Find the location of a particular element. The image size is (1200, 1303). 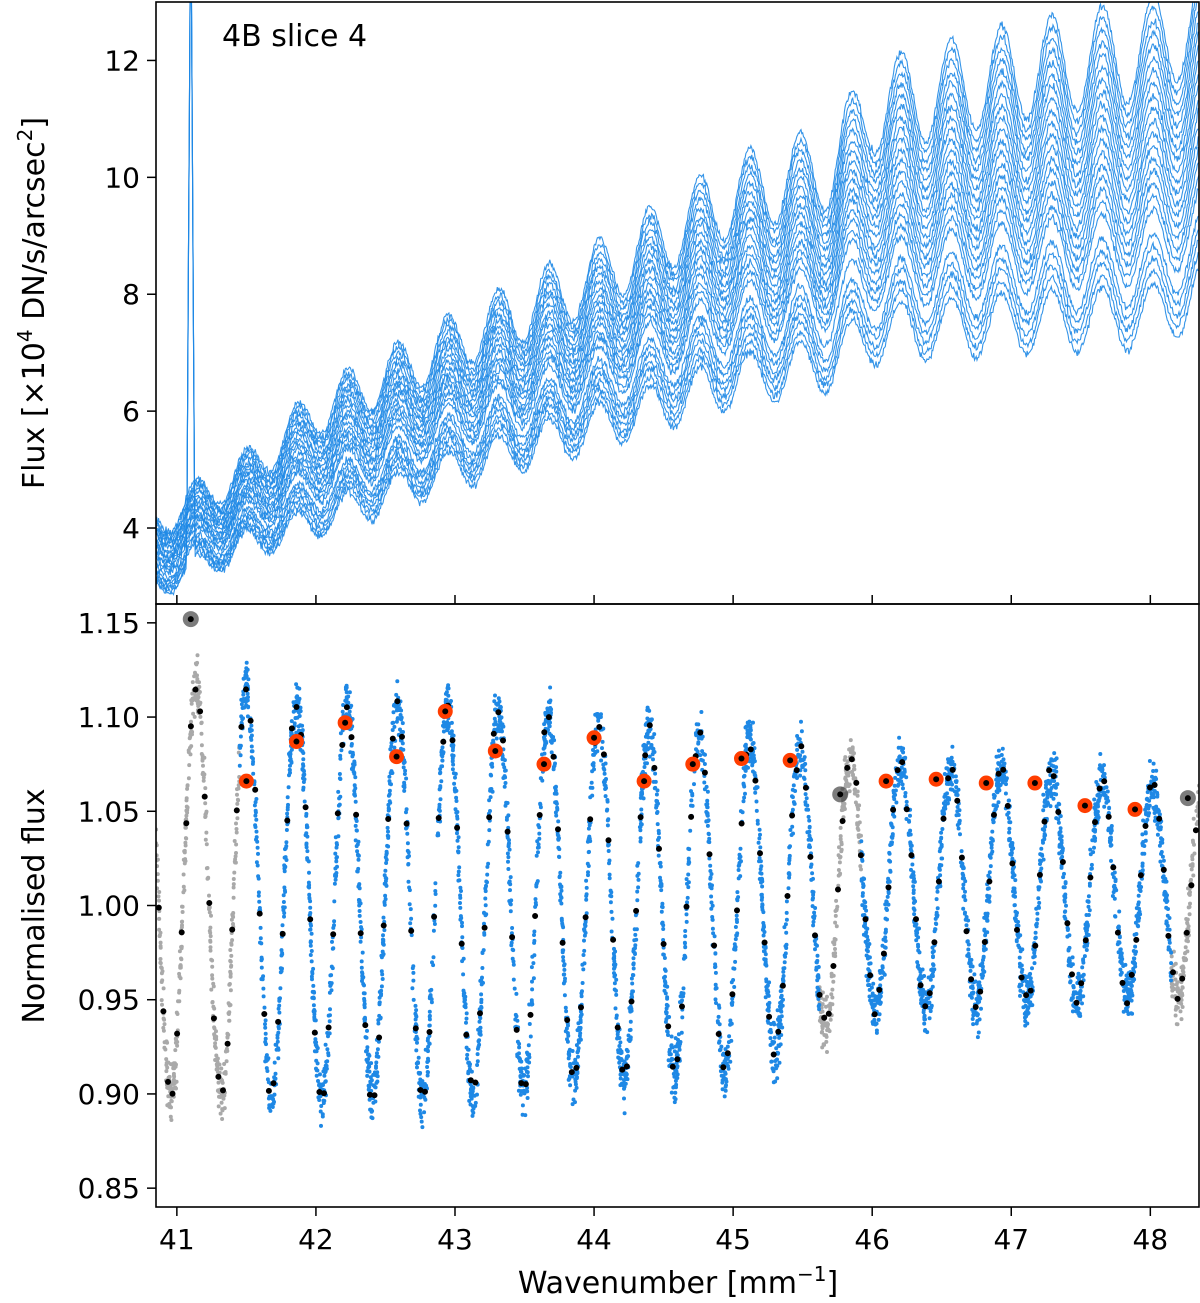

top-ylabel-part3: ] is located at coordinates (34, 123).